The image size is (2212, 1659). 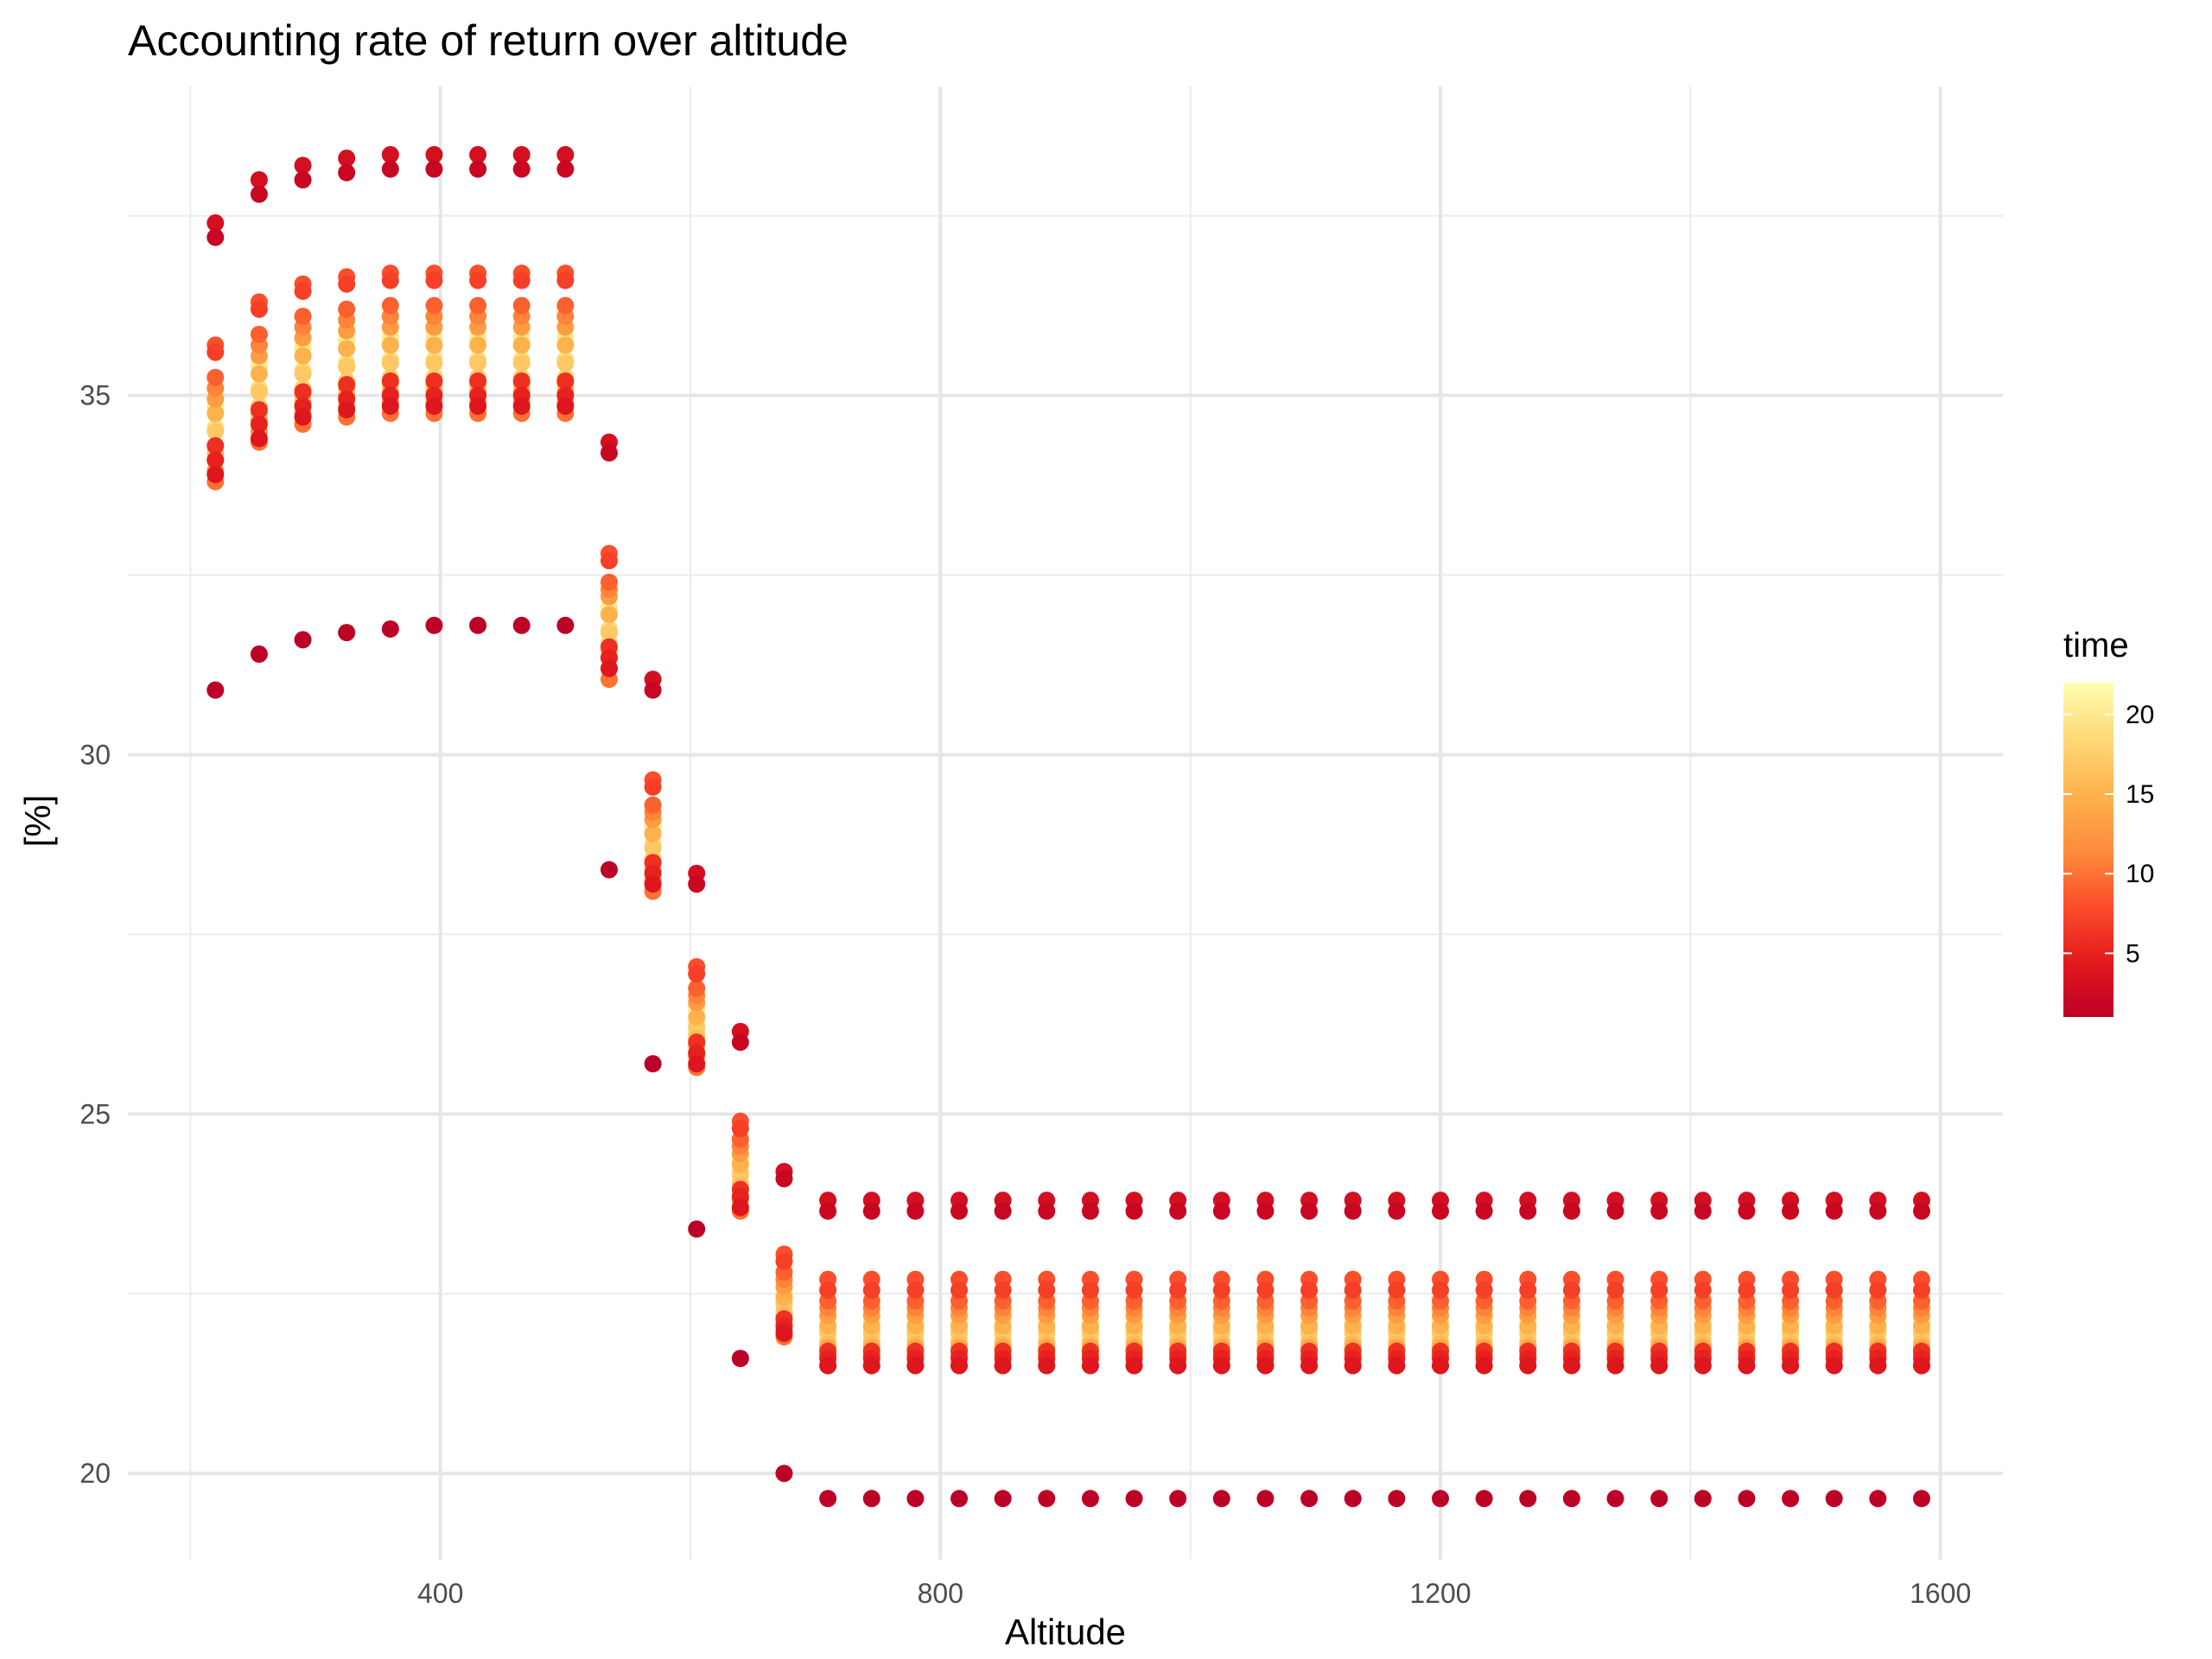 I want to click on y-tick-label: 20, so click(x=95, y=1473).